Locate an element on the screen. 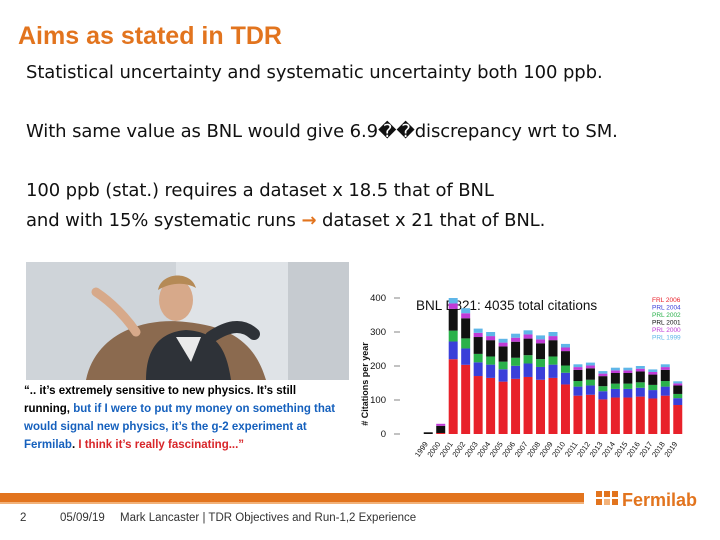 The width and height of the screenshot is (720, 540). footer-bar is located at coordinates (292, 497).